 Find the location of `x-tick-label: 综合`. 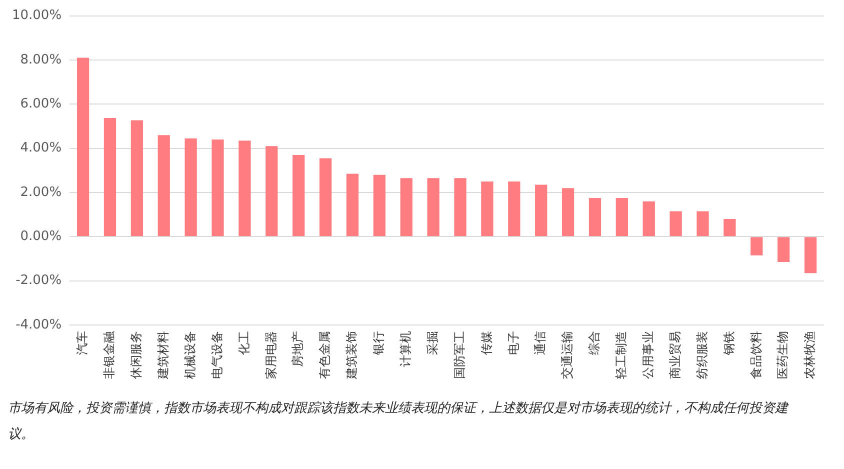

x-tick-label: 综合 is located at coordinates (594, 343).